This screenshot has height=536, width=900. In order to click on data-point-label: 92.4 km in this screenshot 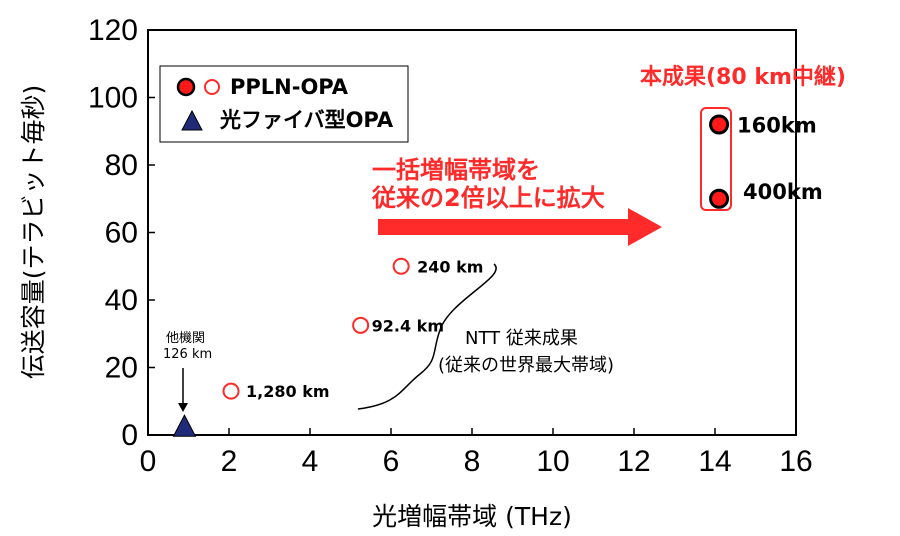, I will do `click(408, 325)`.